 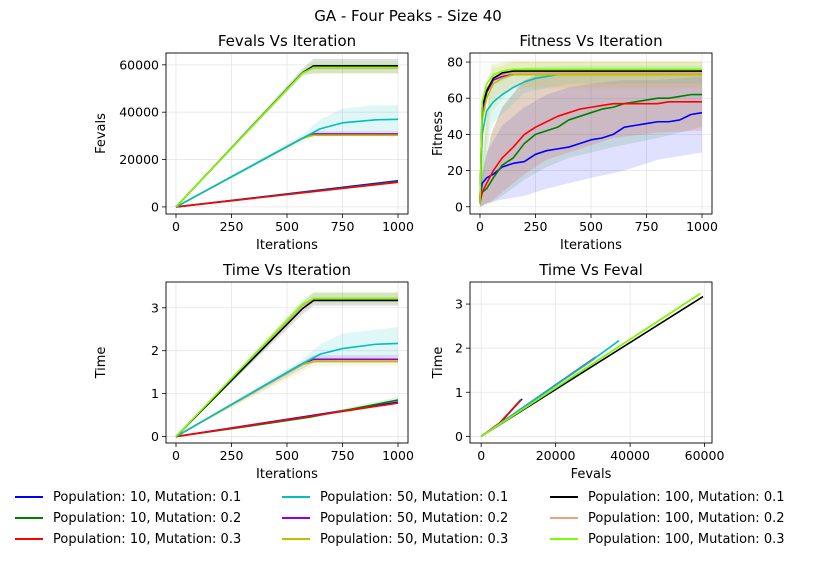 What do you see at coordinates (591, 474) in the screenshot?
I see `x-axis-label: Fevals` at bounding box center [591, 474].